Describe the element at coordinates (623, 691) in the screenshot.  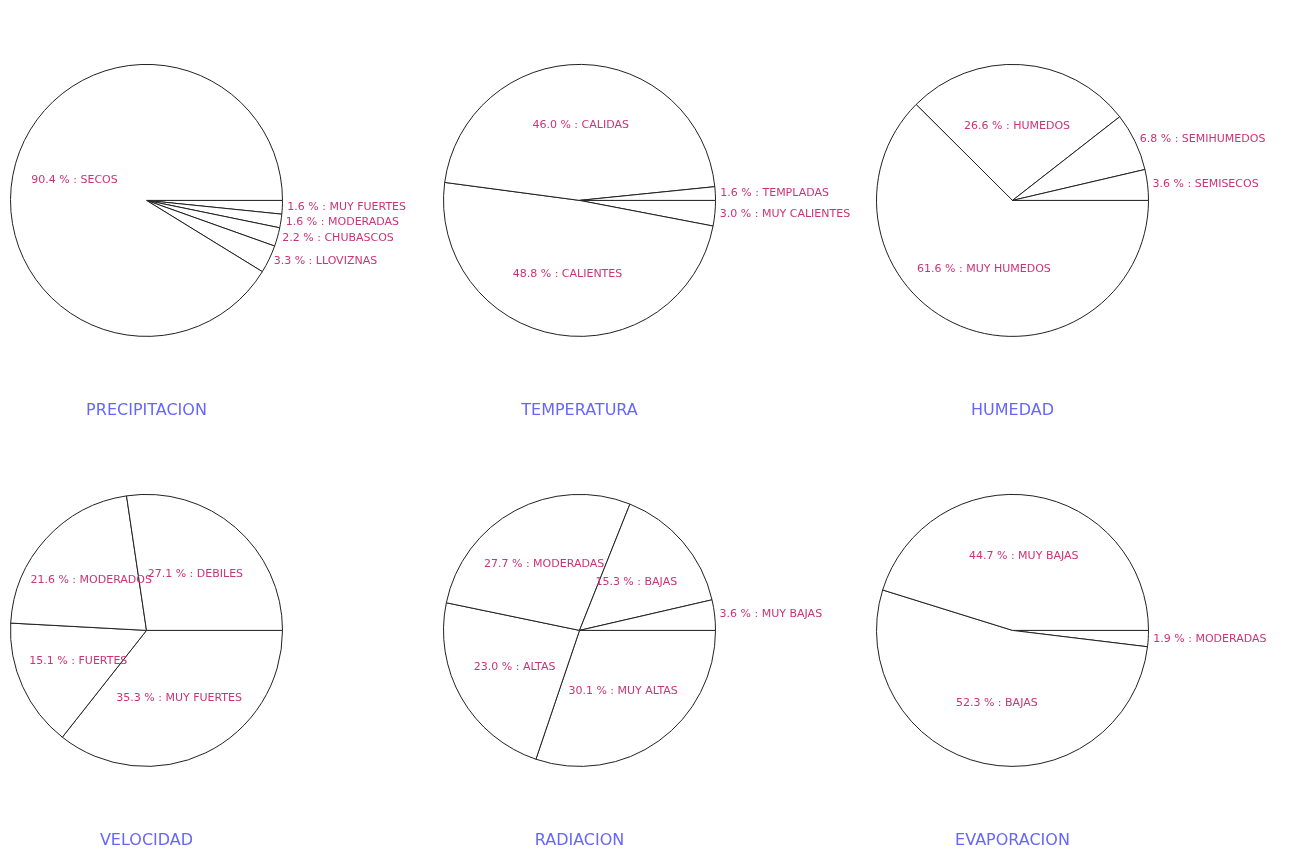
I see `slice-label: 30.1 % : MUY ALTAS` at that location.